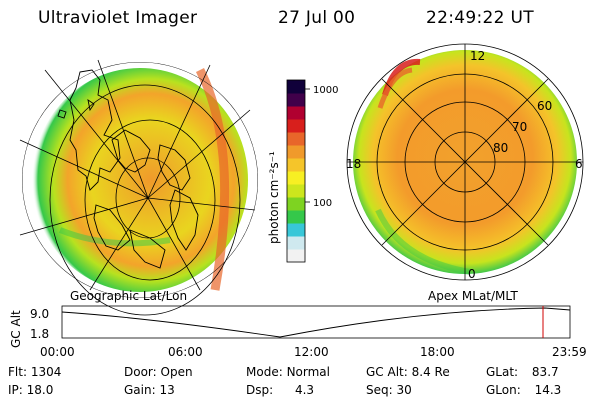 This screenshot has width=600, height=400. Describe the element at coordinates (387, 372) in the screenshot. I see `gcalt-label: GC Alt:` at that location.